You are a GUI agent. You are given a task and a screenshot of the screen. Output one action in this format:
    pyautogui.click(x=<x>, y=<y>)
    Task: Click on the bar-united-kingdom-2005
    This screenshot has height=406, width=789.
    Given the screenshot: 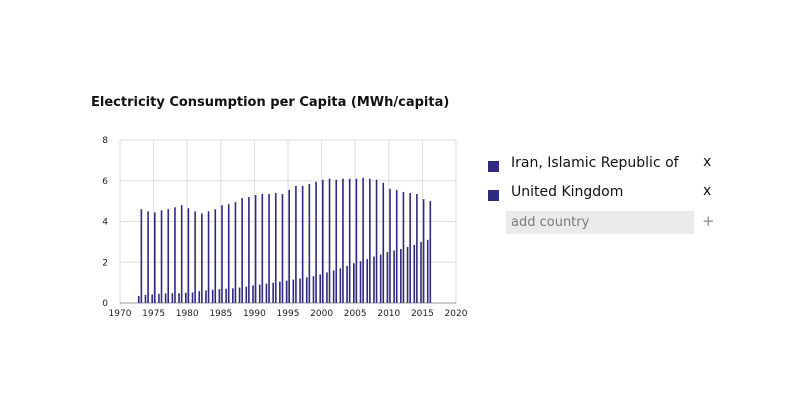 What is the action you would take?
    pyautogui.click(x=356, y=240)
    